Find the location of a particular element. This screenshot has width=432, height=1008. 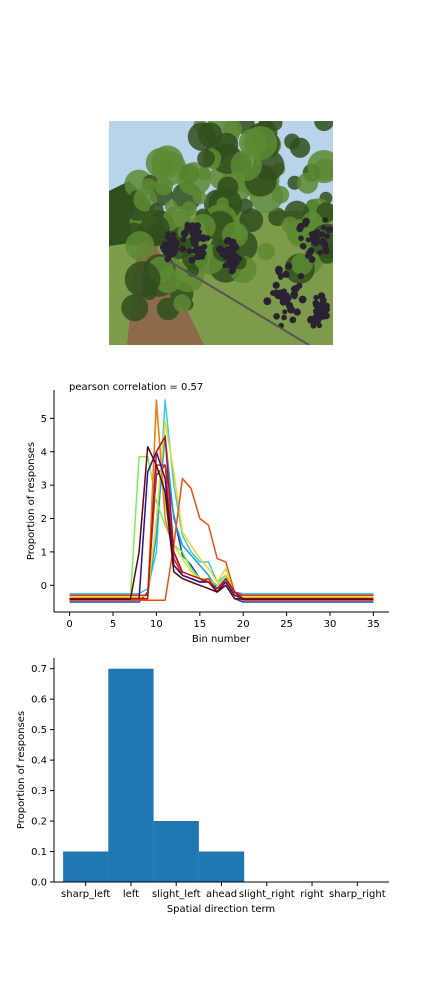

bar-chart-y-tick-label: 0.5 is located at coordinates (39, 730).